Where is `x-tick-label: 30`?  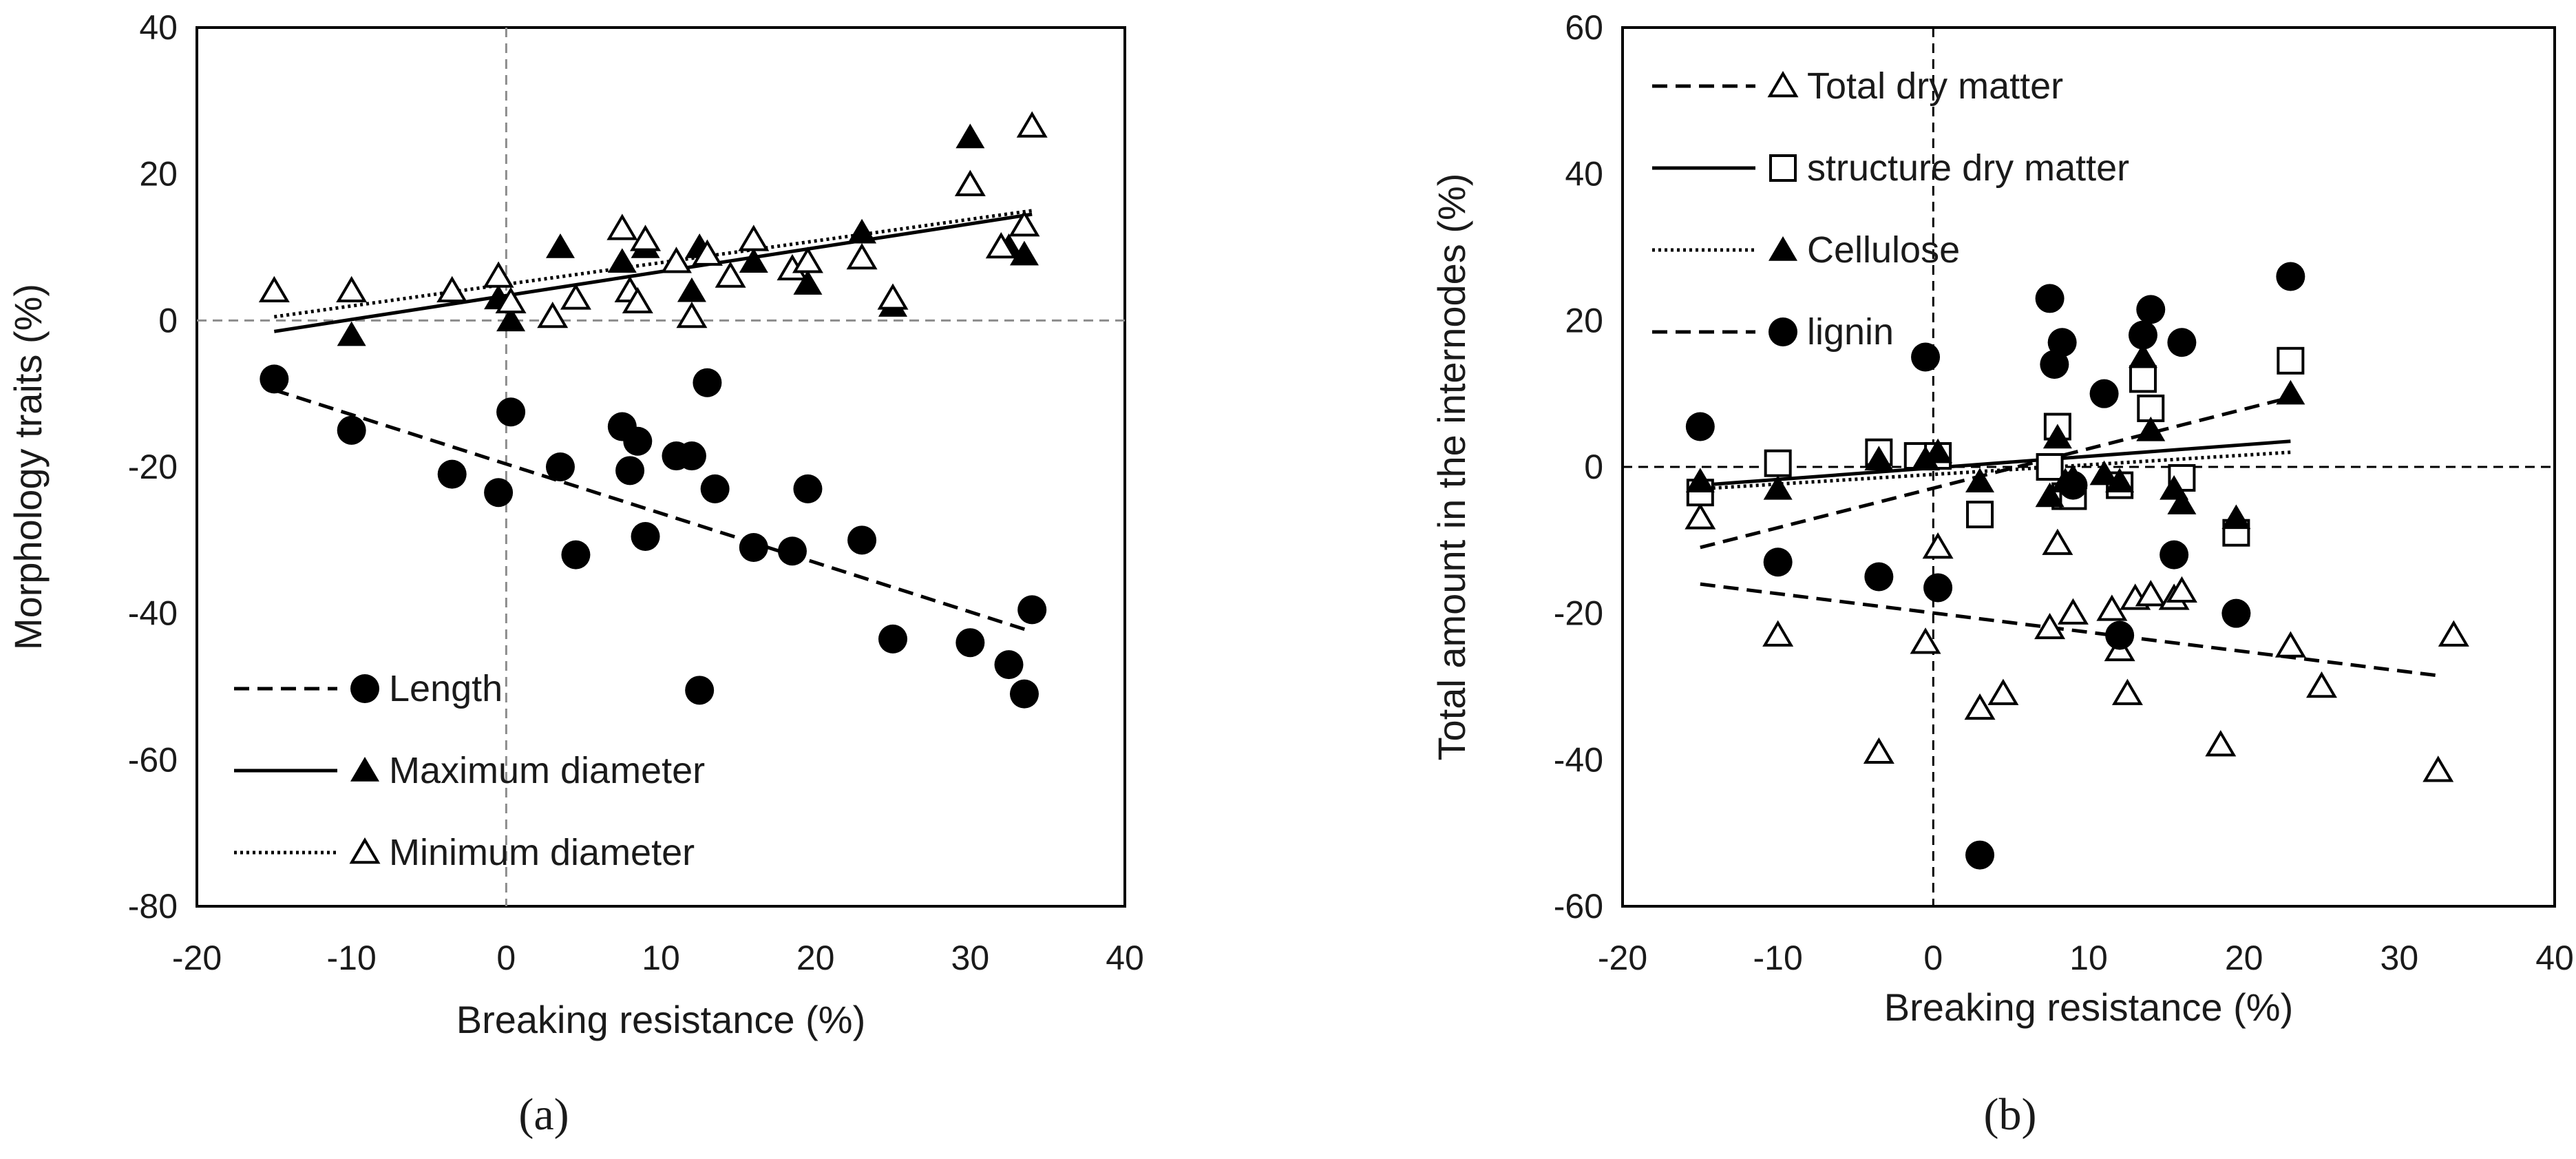
x-tick-label: 30 is located at coordinates (2399, 958).